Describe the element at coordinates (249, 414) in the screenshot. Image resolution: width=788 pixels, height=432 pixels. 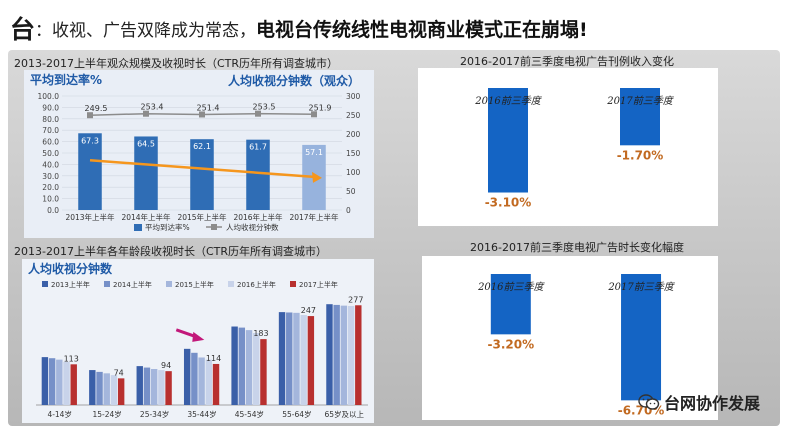
I see `chart2-category-label: 45-54岁` at that location.